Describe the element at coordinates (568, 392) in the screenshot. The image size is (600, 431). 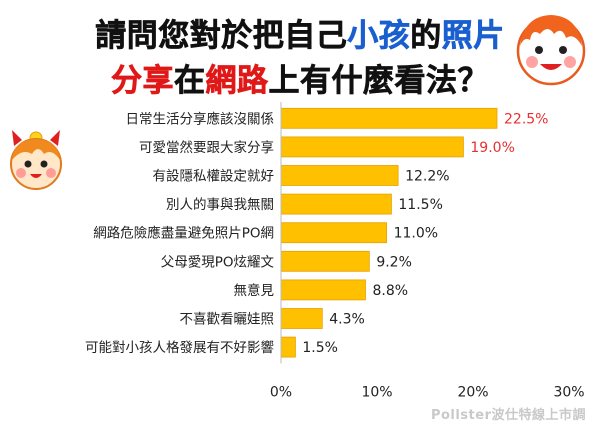
I see `x-tick-label: 30%` at that location.